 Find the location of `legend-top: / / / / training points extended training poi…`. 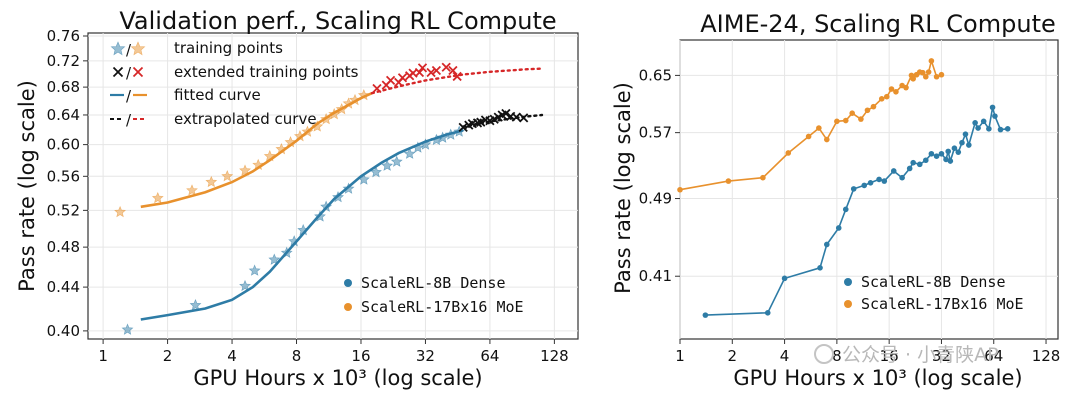

legend-top: / / / / training points extended training poi… is located at coordinates (234, 84).